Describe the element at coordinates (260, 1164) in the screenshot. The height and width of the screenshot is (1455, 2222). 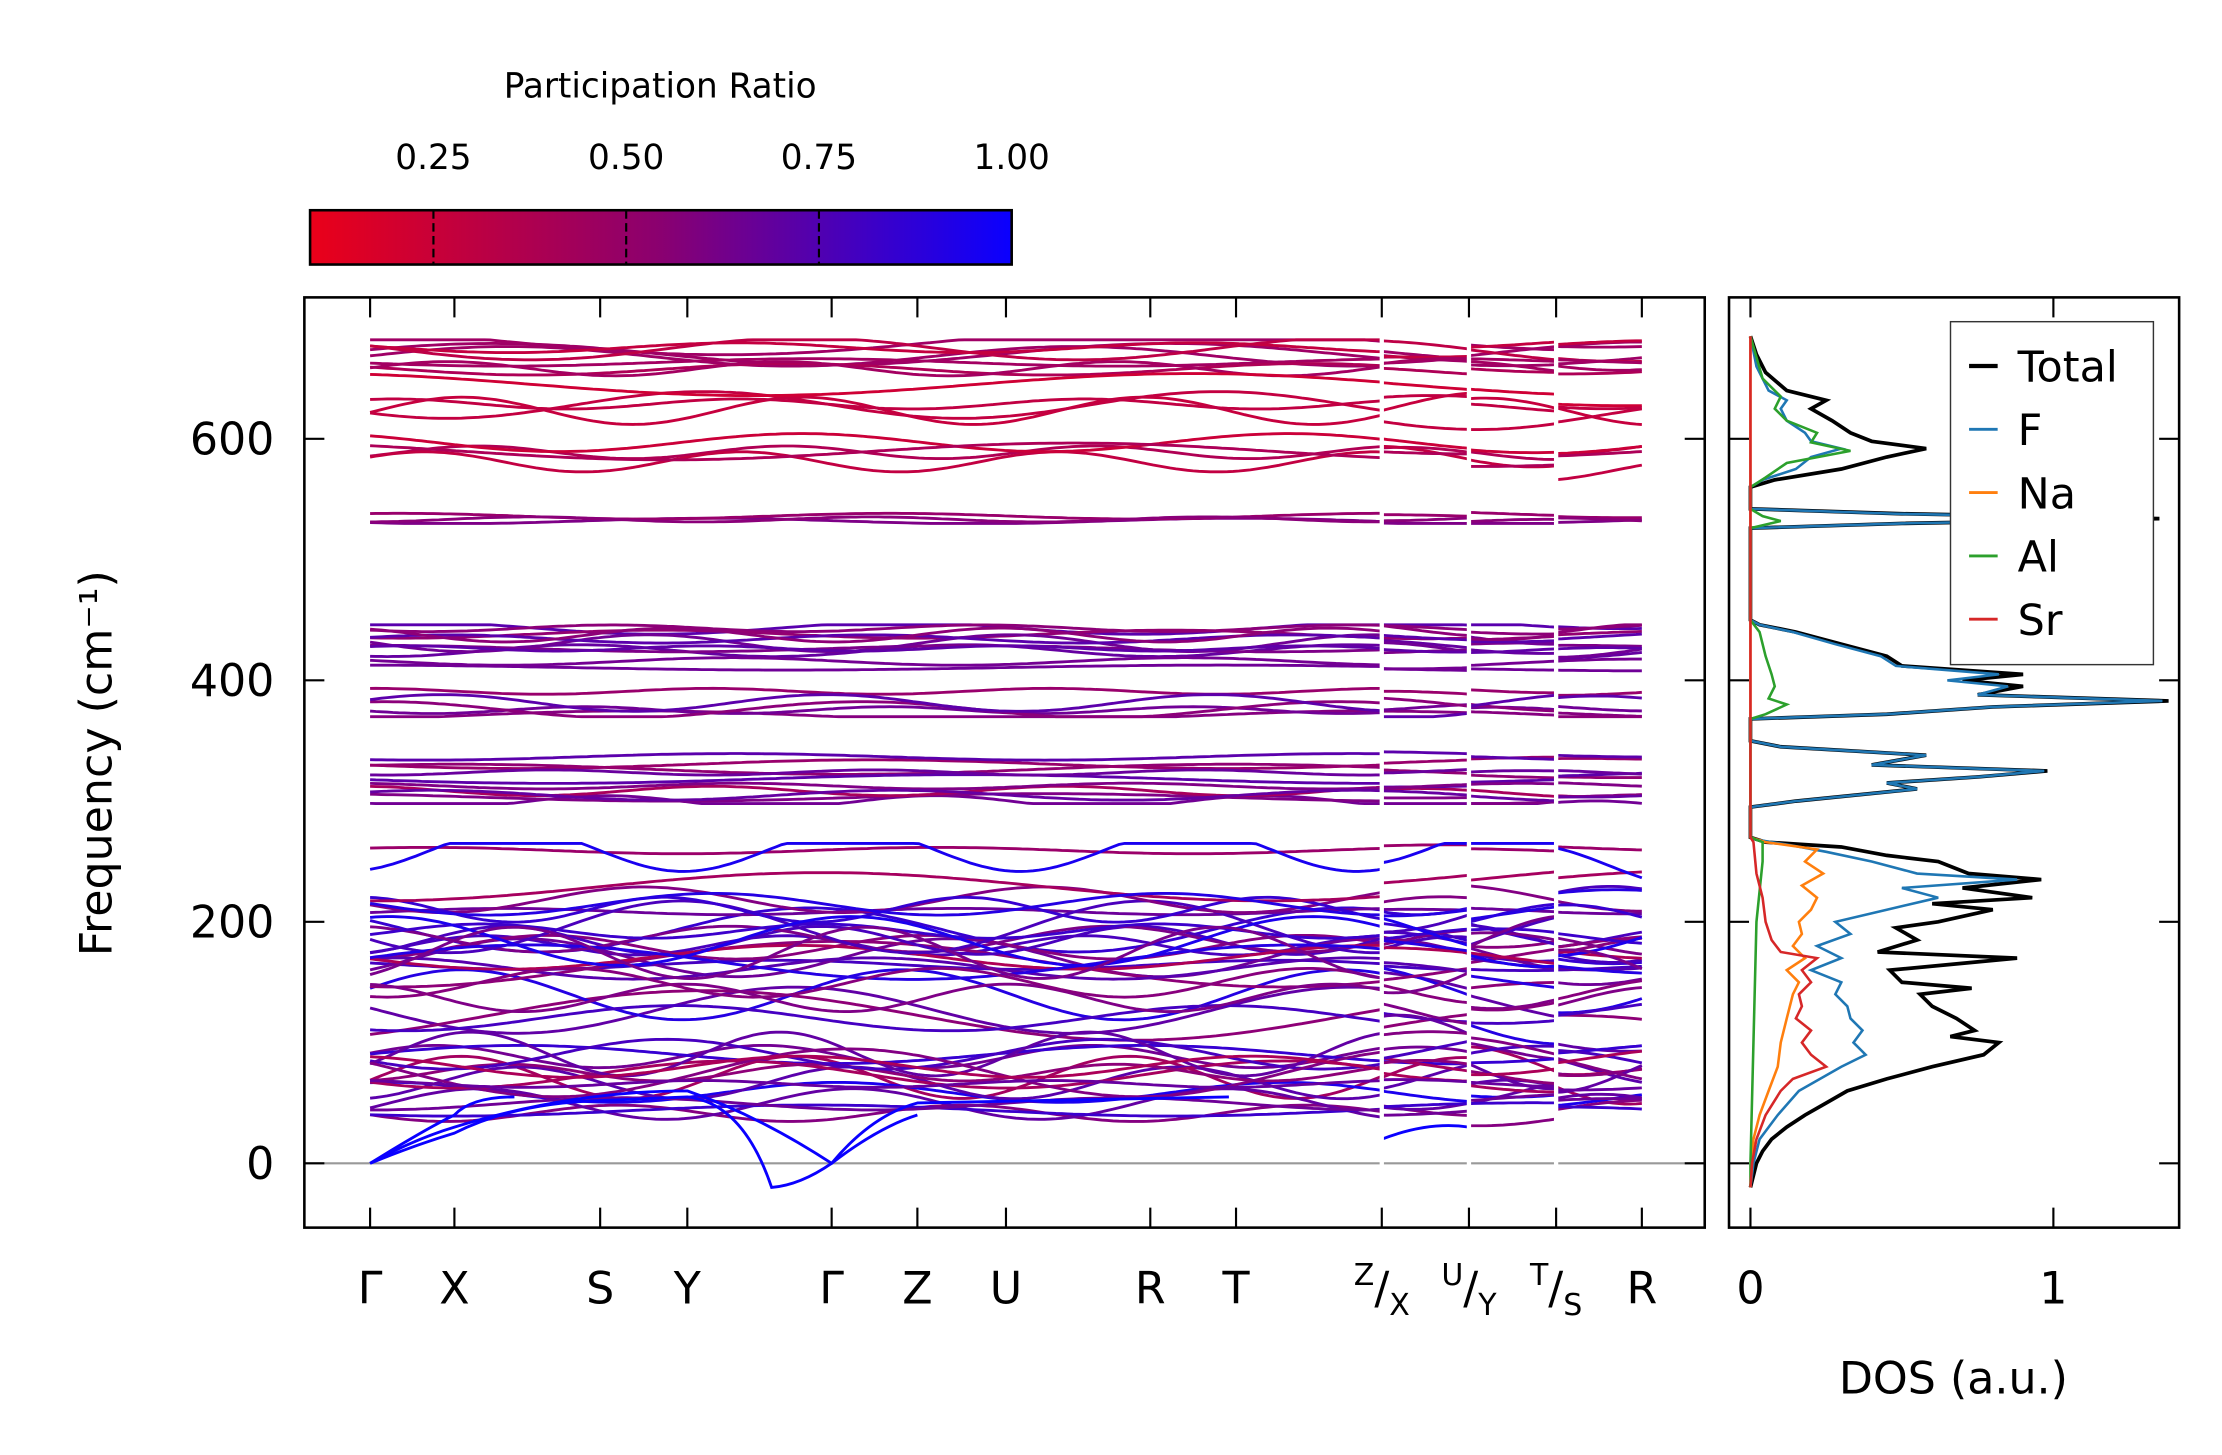
I see `y-tick-label: 0` at that location.